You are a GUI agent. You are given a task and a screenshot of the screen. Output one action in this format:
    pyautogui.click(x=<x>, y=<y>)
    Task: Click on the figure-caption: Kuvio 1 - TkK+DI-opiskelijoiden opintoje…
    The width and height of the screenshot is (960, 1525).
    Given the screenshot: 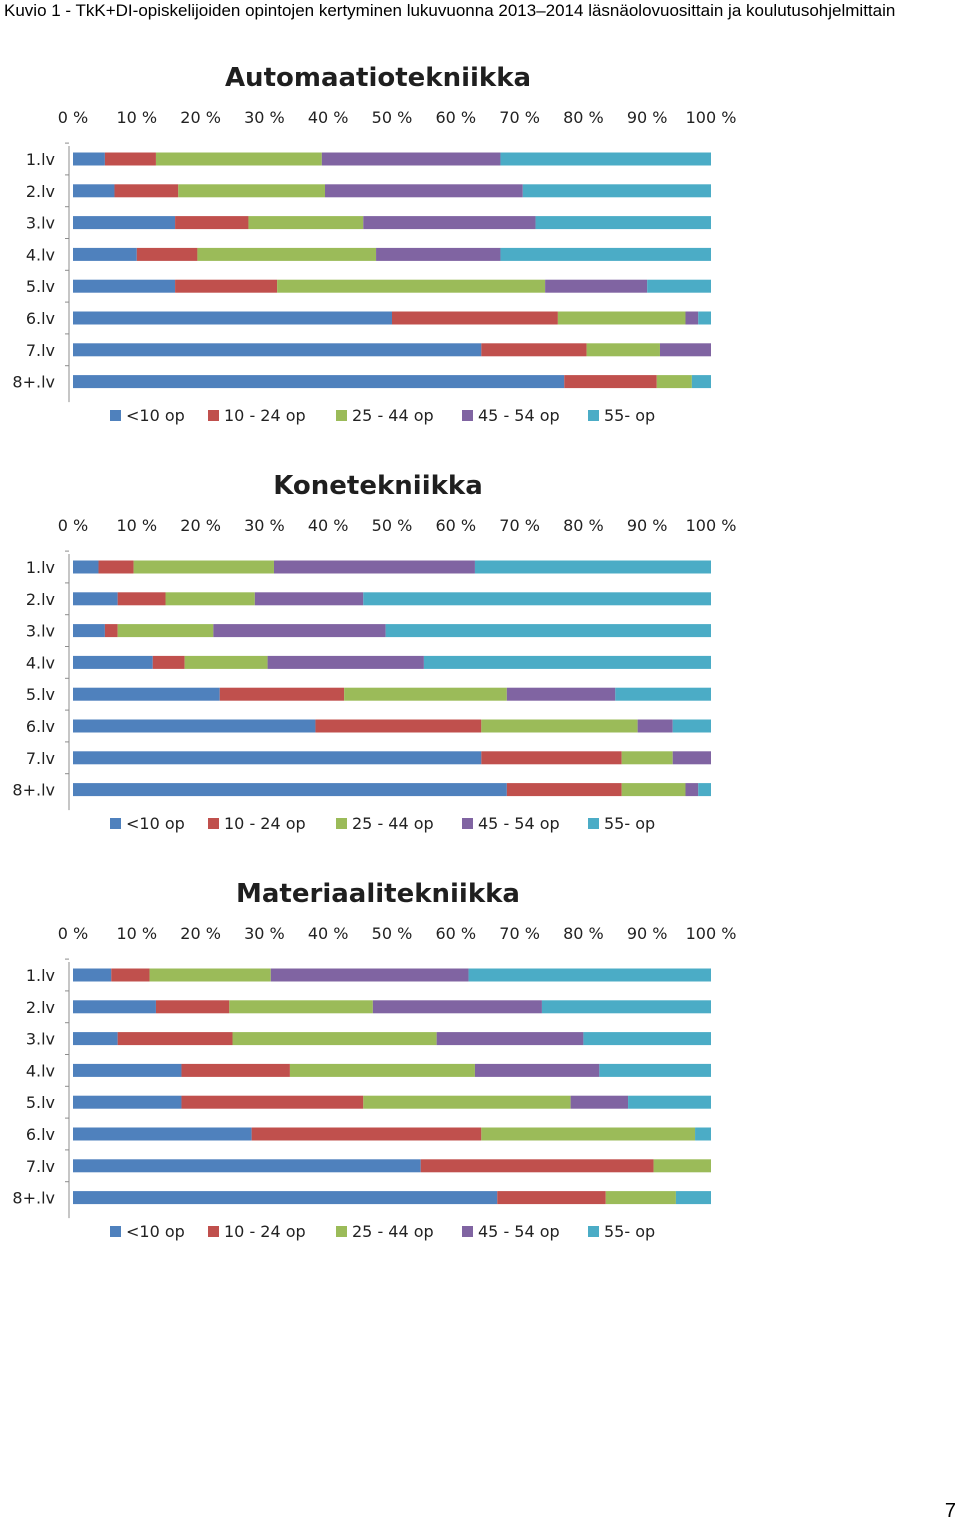 What is the action you would take?
    pyautogui.click(x=450, y=10)
    